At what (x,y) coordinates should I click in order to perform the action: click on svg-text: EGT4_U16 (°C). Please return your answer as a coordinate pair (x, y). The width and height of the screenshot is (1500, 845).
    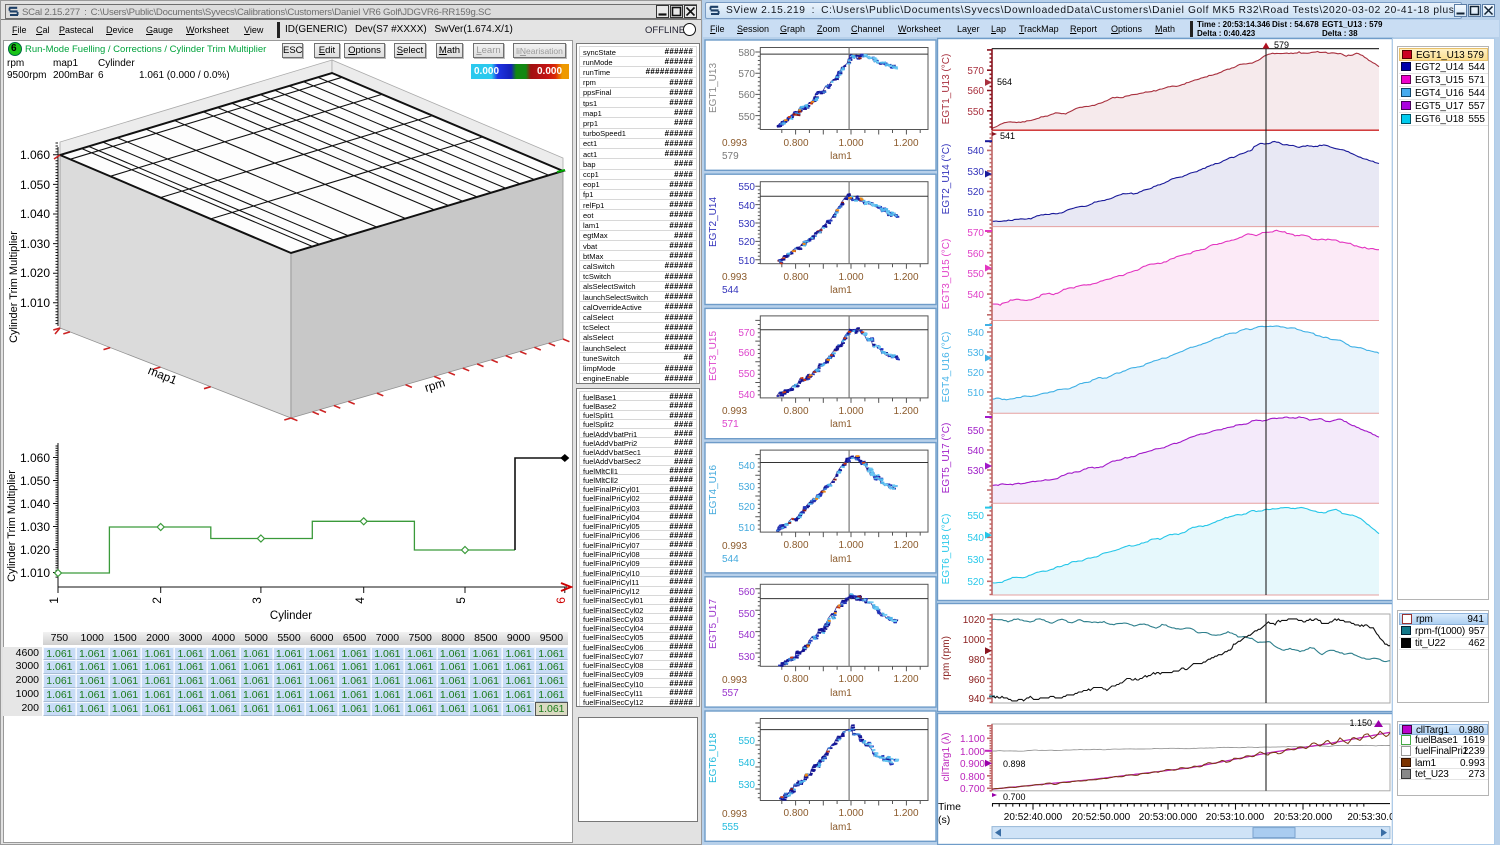
    Looking at the image, I should click on (946, 367).